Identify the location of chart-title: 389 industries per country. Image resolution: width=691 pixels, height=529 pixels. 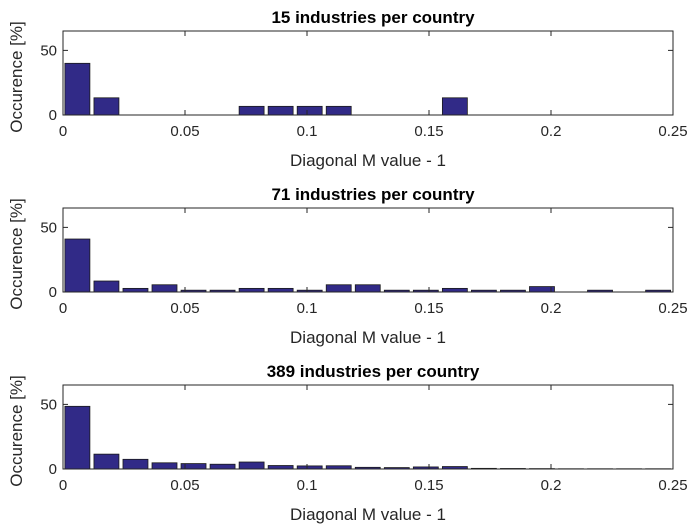
(373, 371).